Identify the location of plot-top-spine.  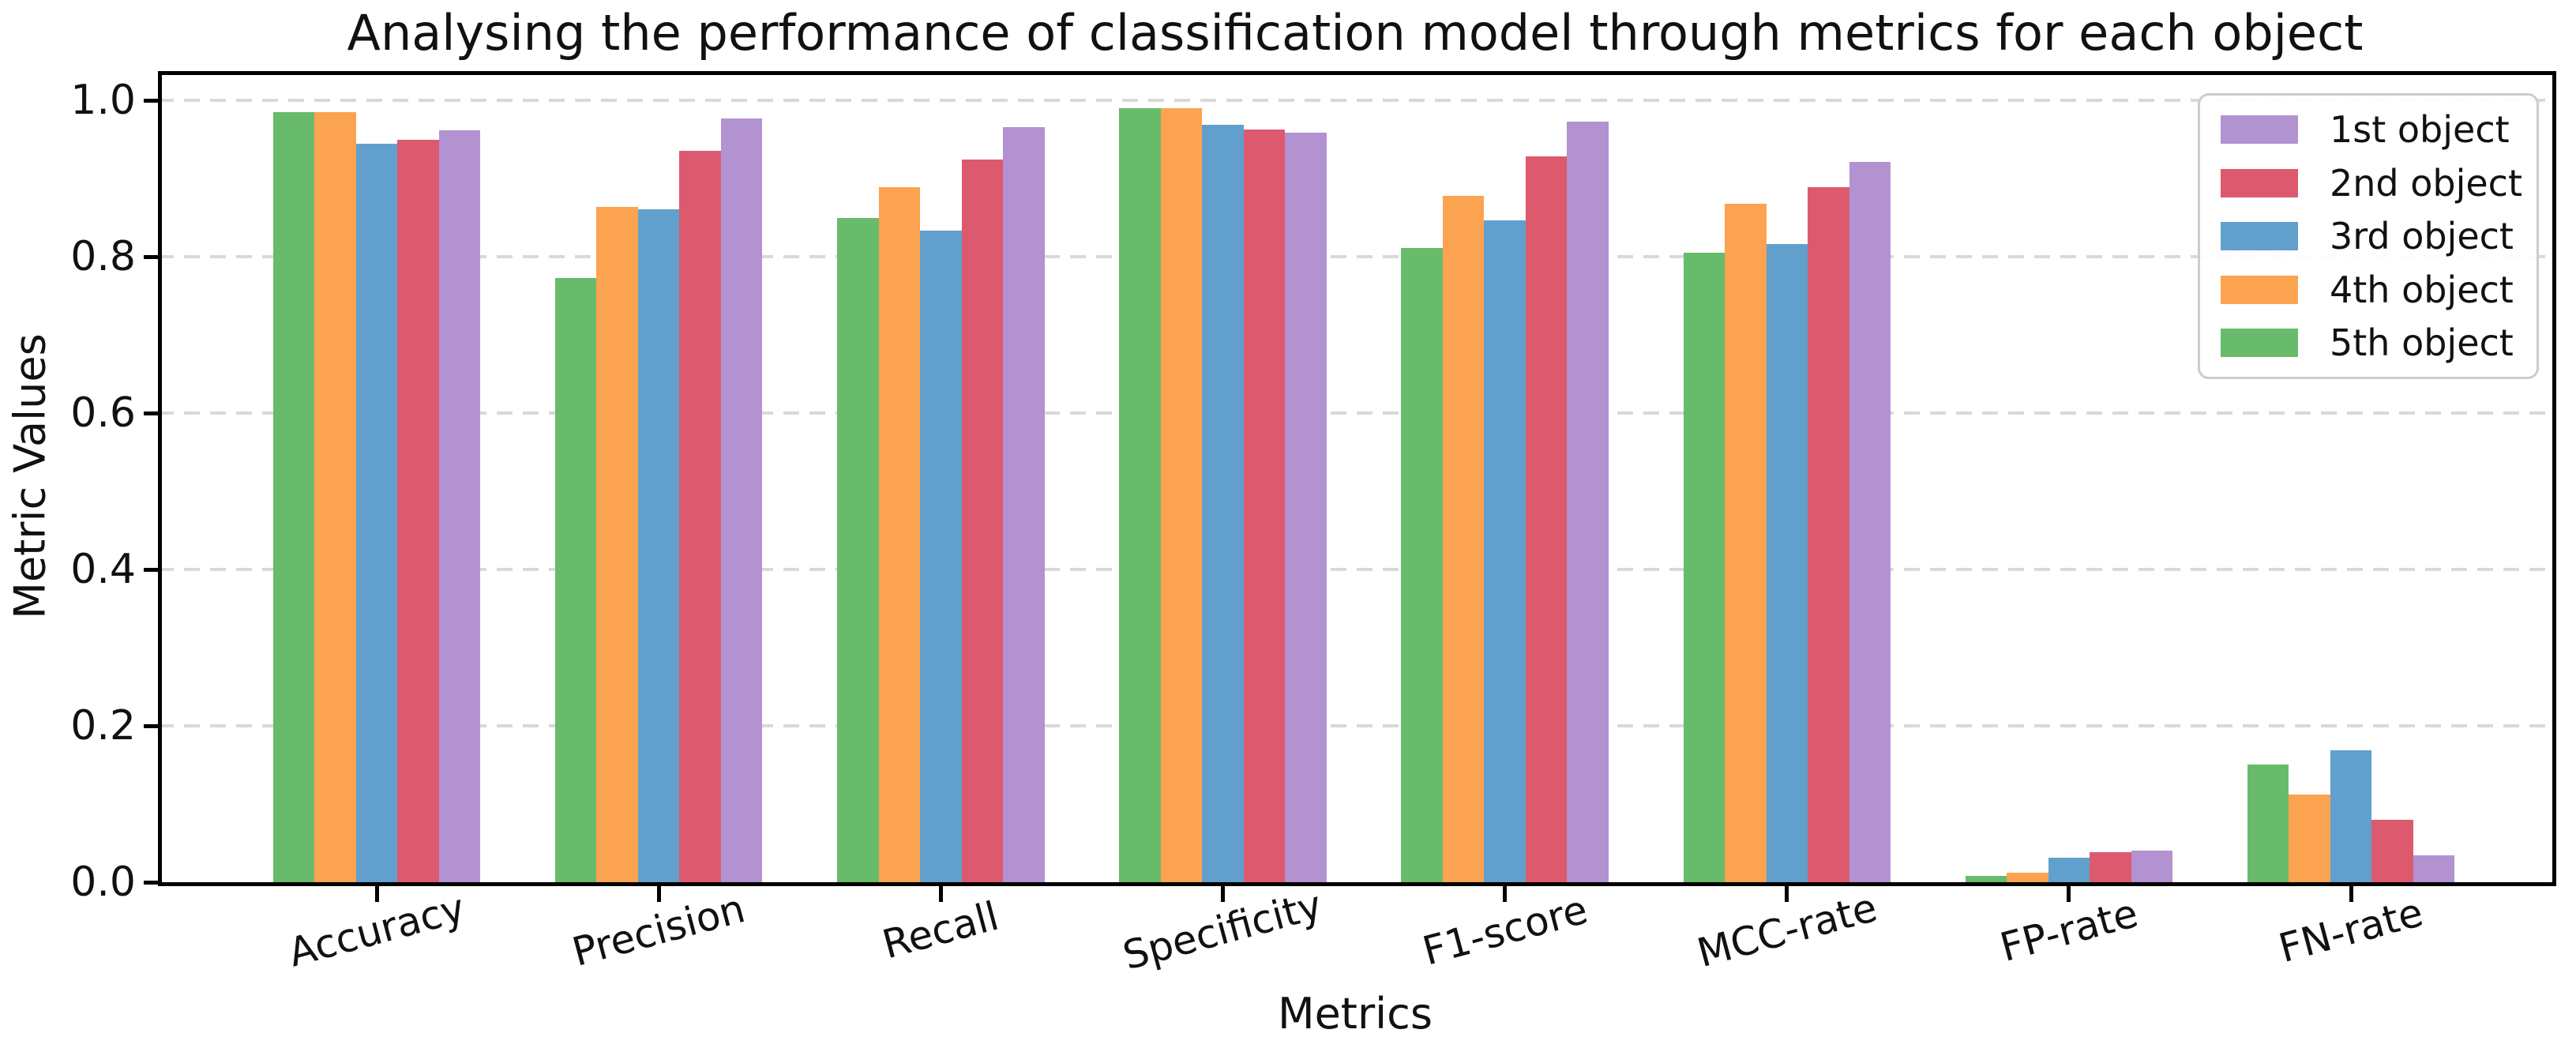
(1357, 73).